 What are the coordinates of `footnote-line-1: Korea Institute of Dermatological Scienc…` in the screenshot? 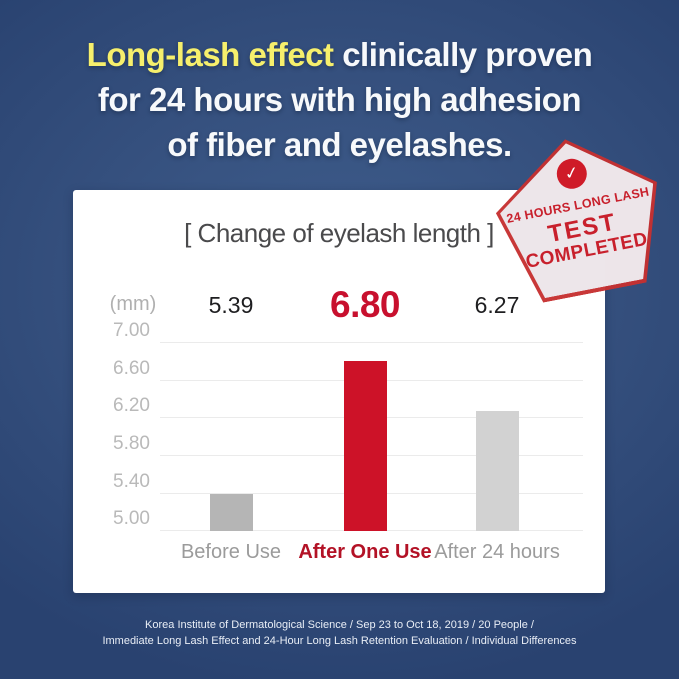 It's located at (339, 625).